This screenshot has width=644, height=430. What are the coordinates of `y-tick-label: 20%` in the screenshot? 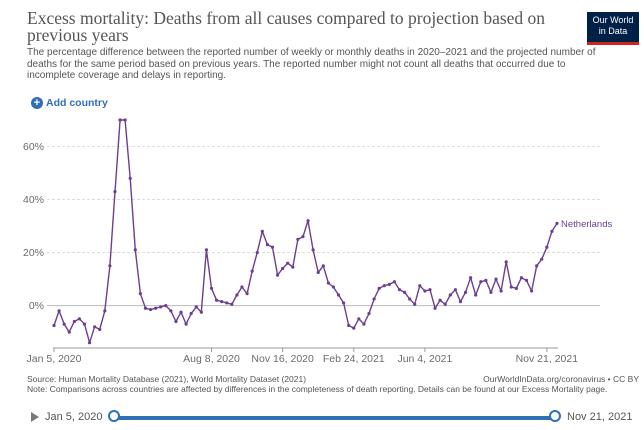 It's located at (33, 253).